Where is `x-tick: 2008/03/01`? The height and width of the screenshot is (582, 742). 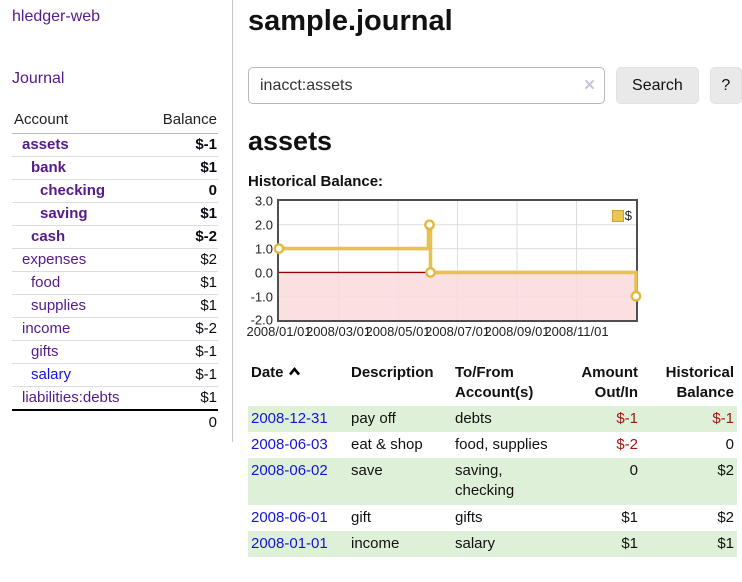
x-tick: 2008/03/01 is located at coordinates (338, 332).